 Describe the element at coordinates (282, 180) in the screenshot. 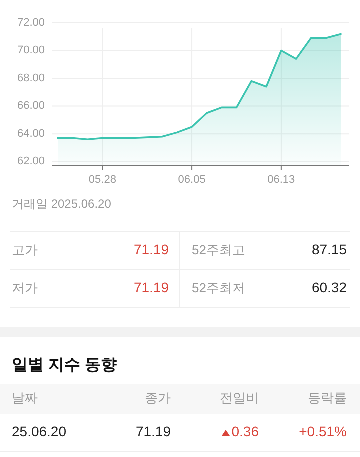

I see `x-tick-label: 06.13` at that location.